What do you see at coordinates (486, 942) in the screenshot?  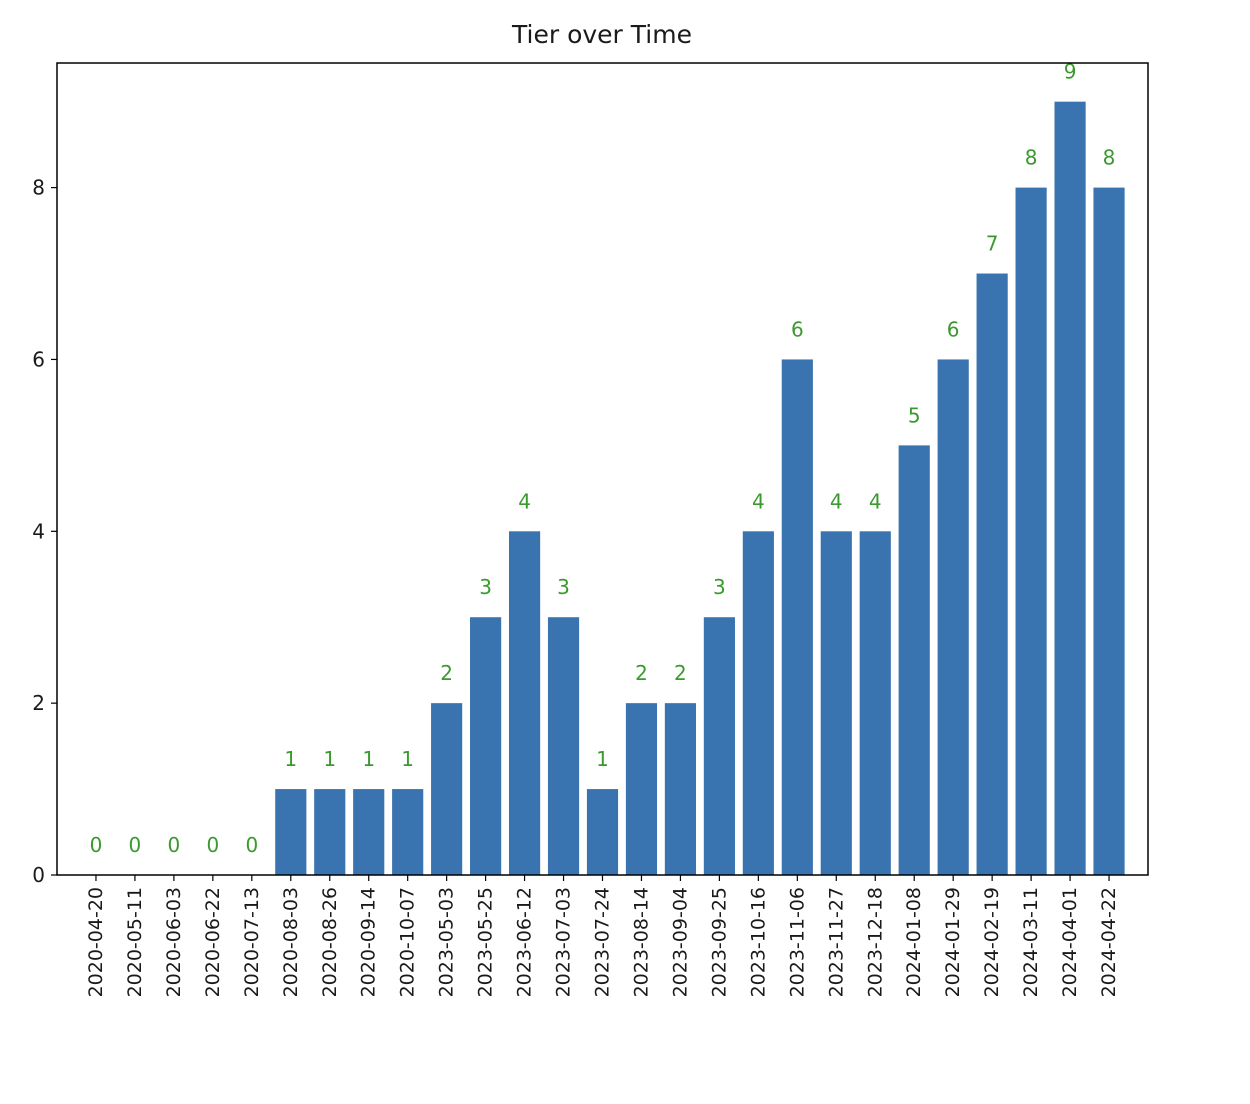 I see `x-tick-label: 2023-05-25` at bounding box center [486, 942].